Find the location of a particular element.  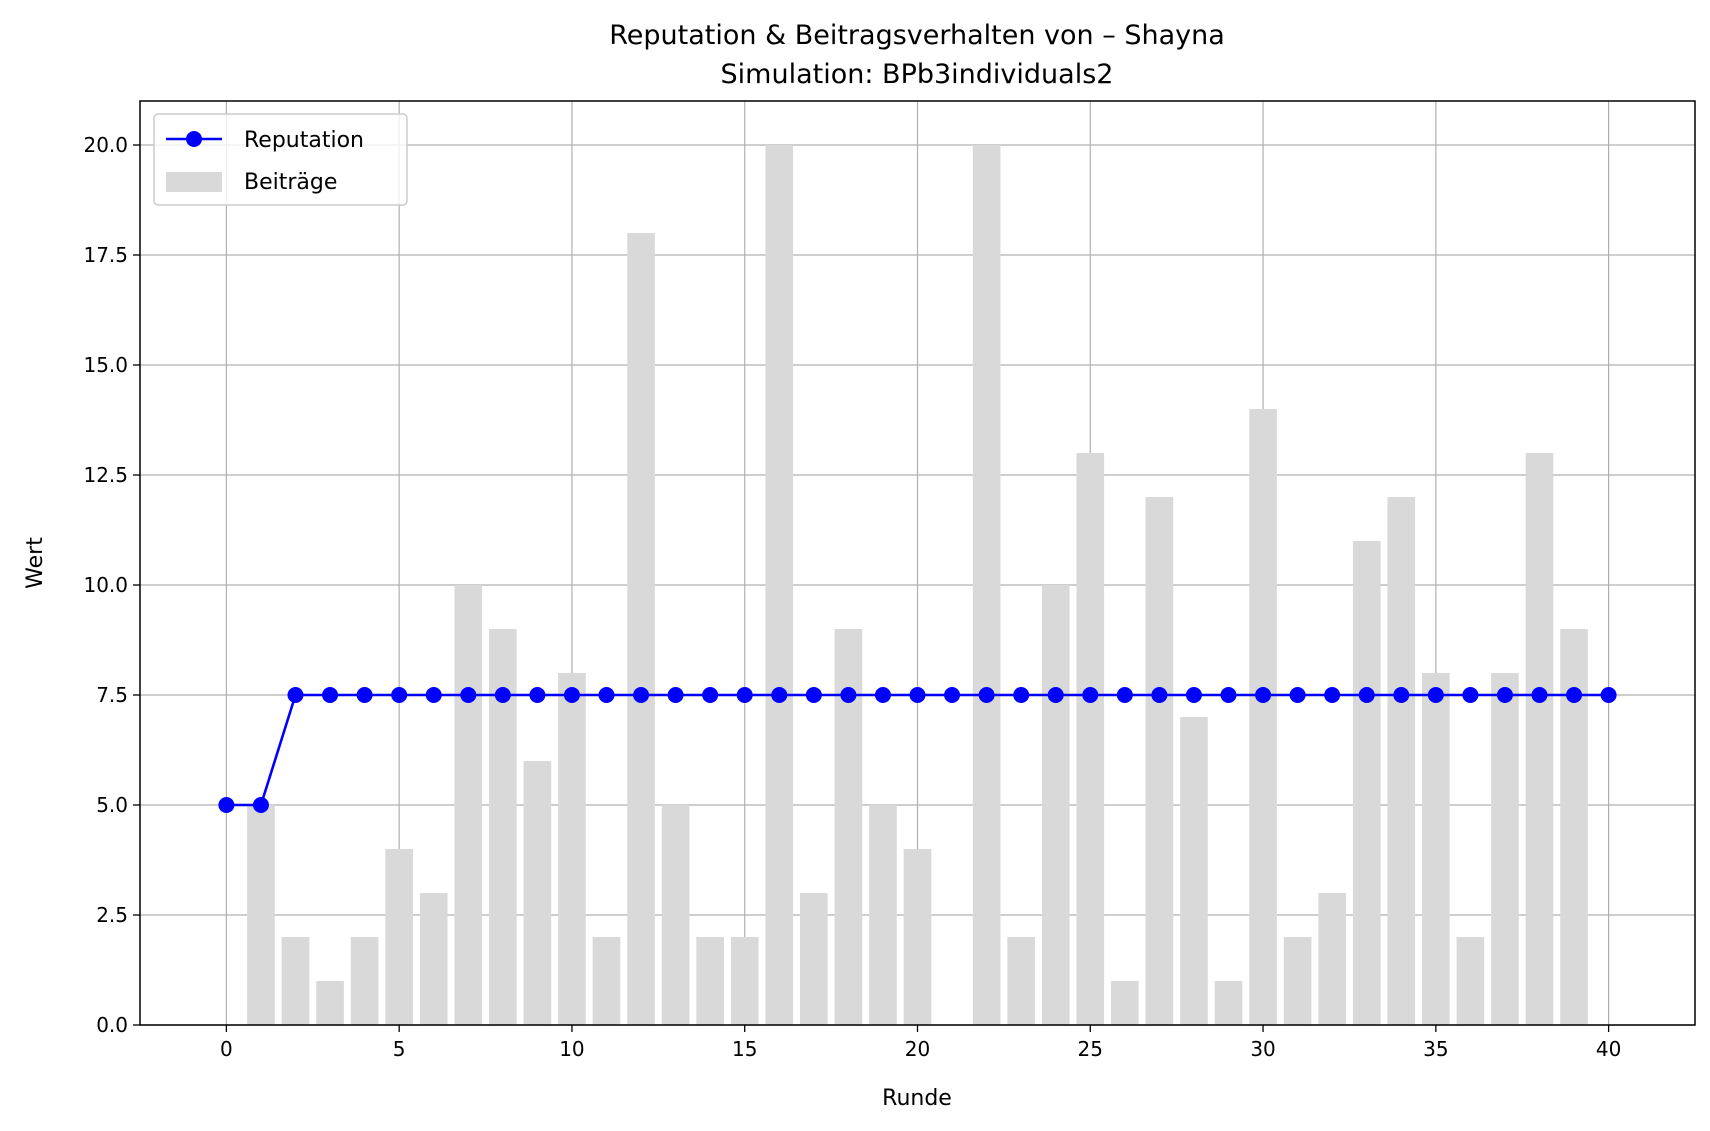

legend: Reputation Beiträge is located at coordinates (280, 159).